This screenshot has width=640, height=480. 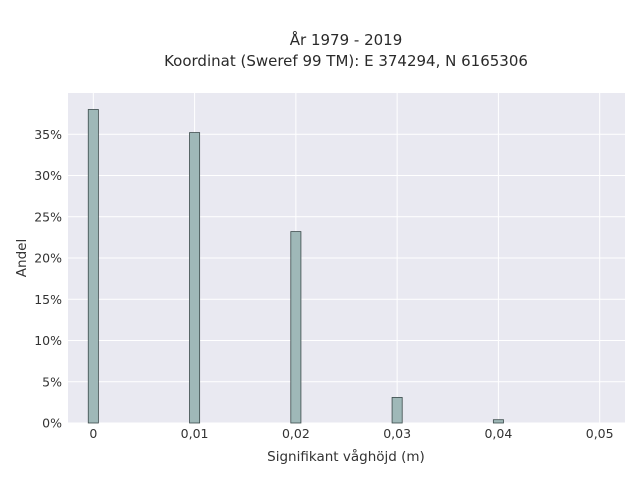 What do you see at coordinates (351, 433) in the screenshot?
I see `x-tick-labels: 0 0,01 0,02 0,03 0,04 0,05` at bounding box center [351, 433].